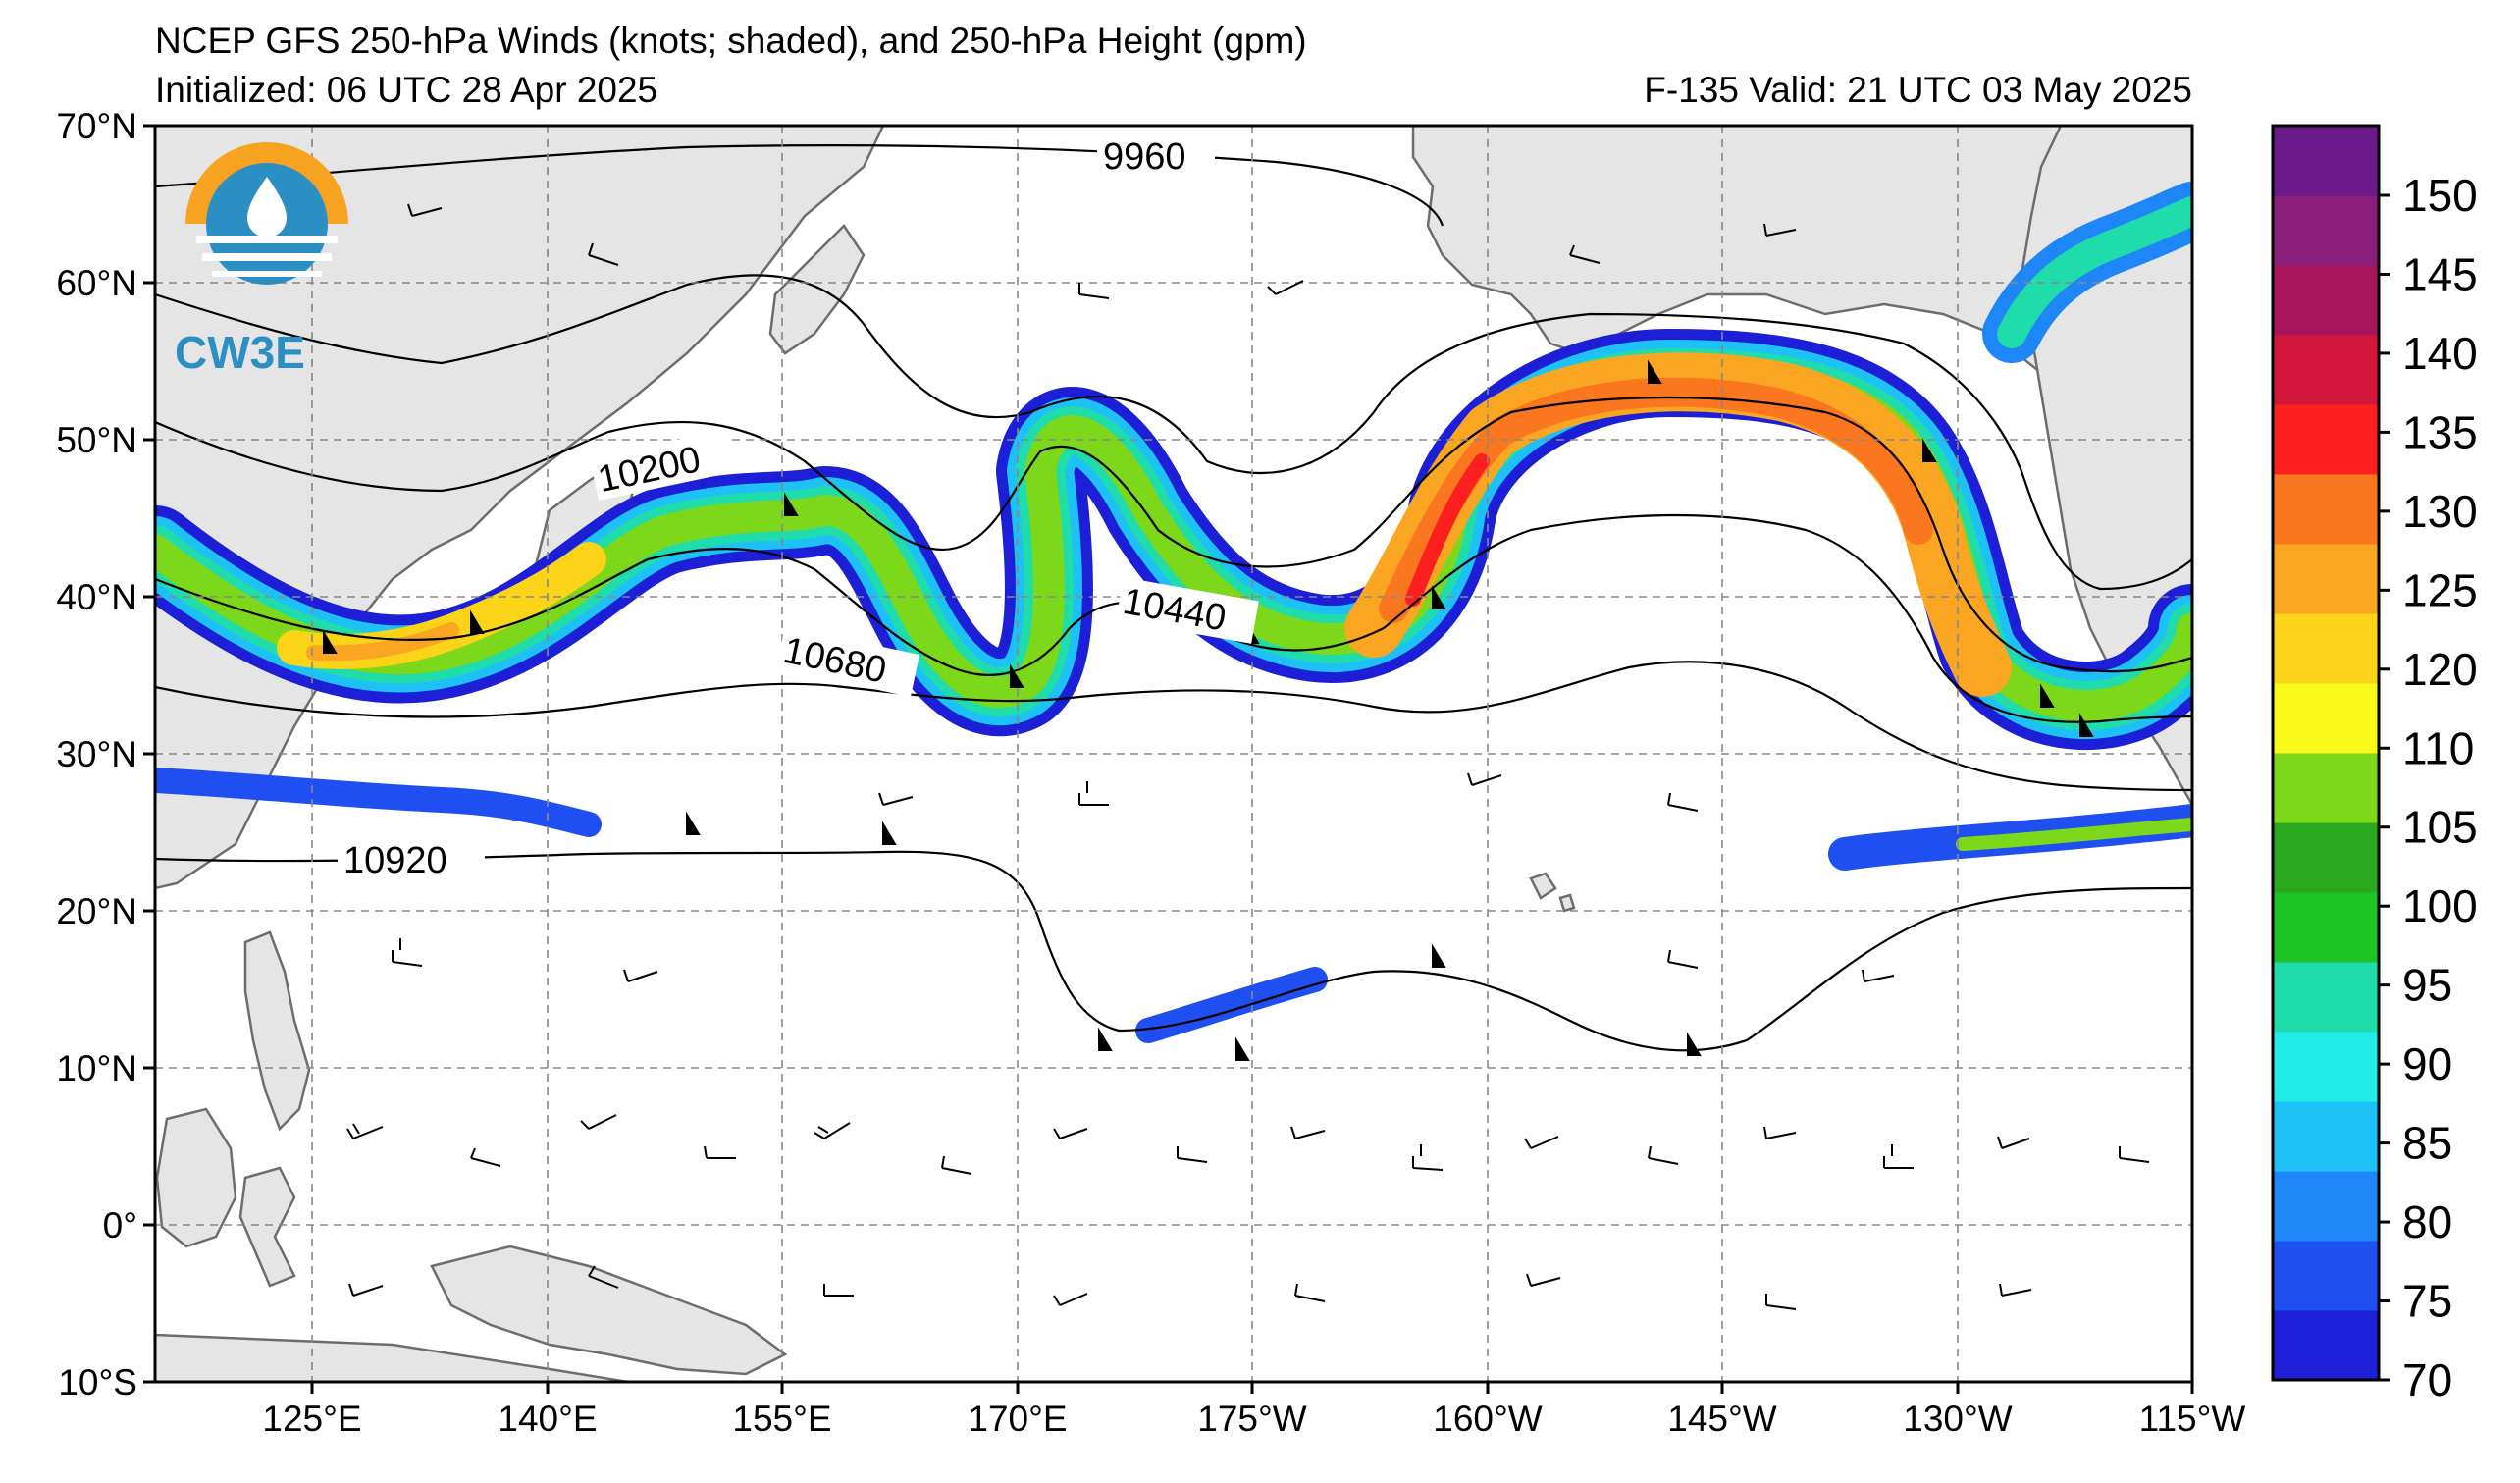 This screenshot has height=1483, width=2520. What do you see at coordinates (2440, 906) in the screenshot?
I see `colorbar-tick-label: 100` at bounding box center [2440, 906].